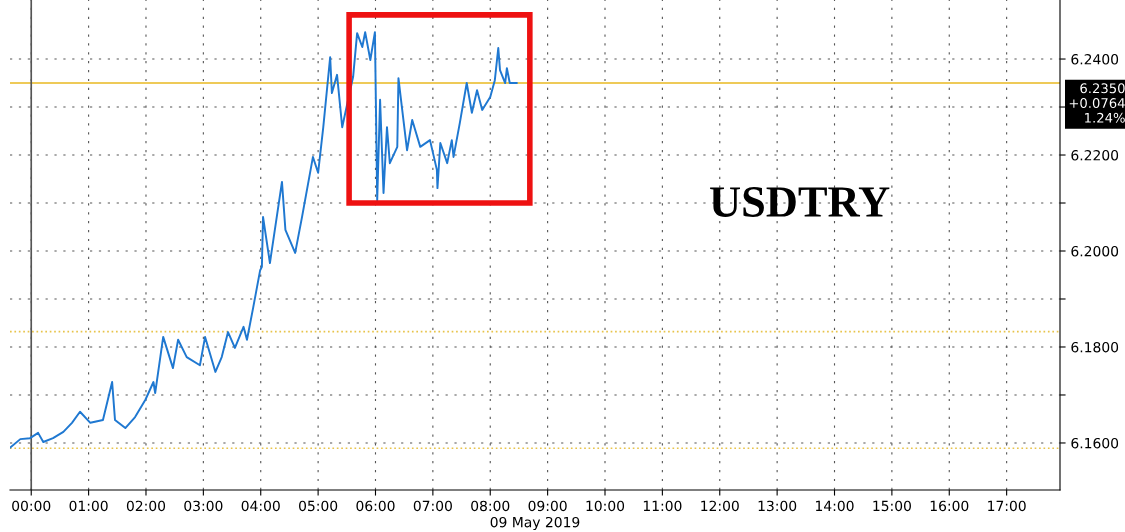 Image resolution: width=1125 pixels, height=532 pixels. What do you see at coordinates (1095, 347) in the screenshot?
I see `y-tick-label: 6.1800` at bounding box center [1095, 347].